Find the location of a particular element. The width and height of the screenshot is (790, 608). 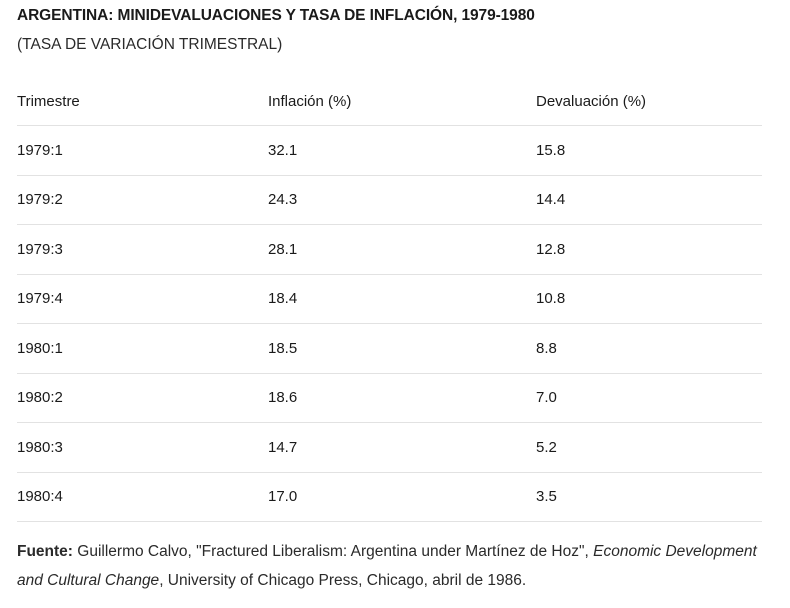

cell-trimestre: 1979:4 is located at coordinates (142, 299).